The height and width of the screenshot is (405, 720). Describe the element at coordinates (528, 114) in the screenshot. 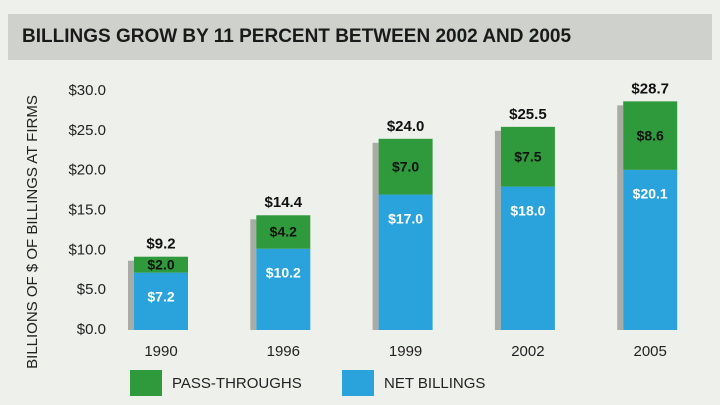

I see `total-label: $25.5` at that location.